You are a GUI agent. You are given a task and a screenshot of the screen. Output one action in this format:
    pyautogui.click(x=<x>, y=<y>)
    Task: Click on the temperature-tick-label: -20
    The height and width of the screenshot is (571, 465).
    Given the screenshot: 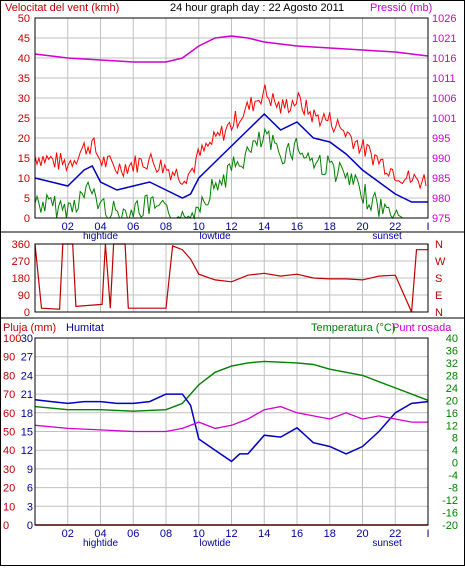 What is the action you would take?
    pyautogui.click(x=450, y=526)
    